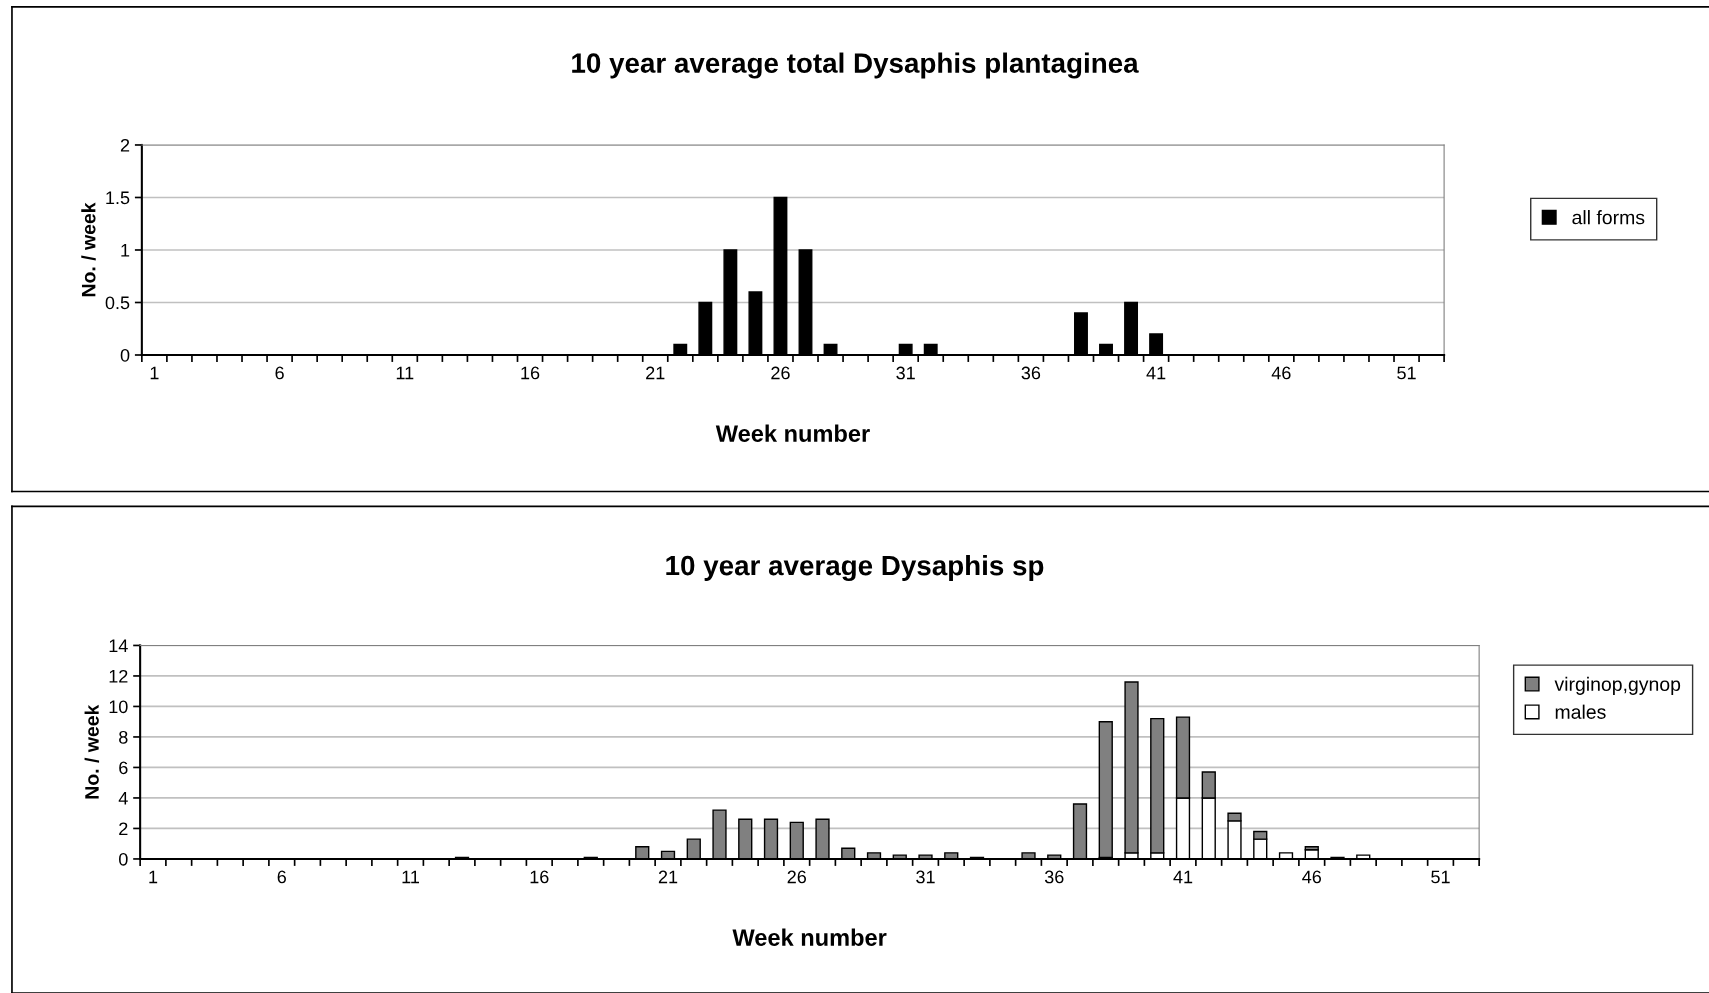  I want to click on y-tick-label: 1.5, so click(118, 198).